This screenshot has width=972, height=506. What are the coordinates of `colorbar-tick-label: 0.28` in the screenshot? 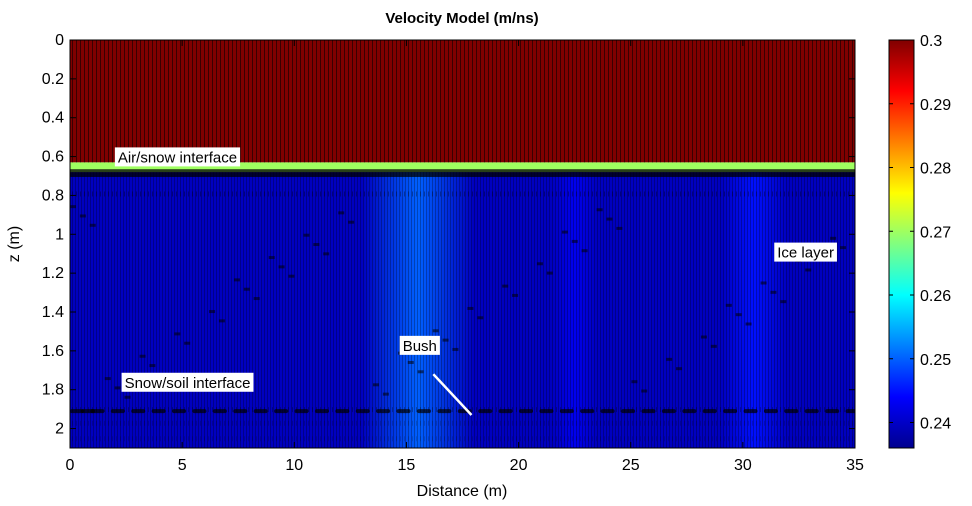 It's located at (935, 169).